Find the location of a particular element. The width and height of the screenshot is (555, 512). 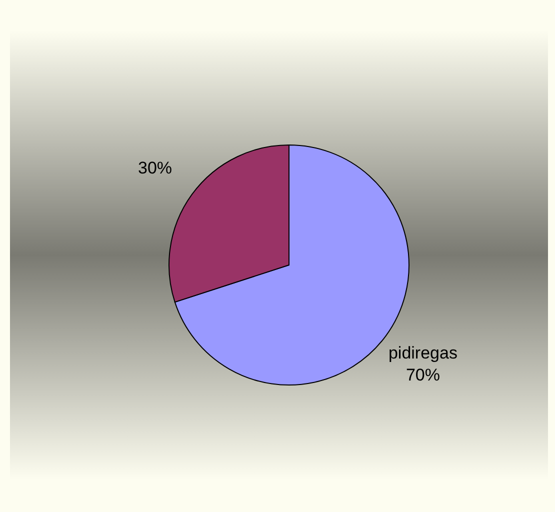

slice-label: pidiregas is located at coordinates (423, 352).